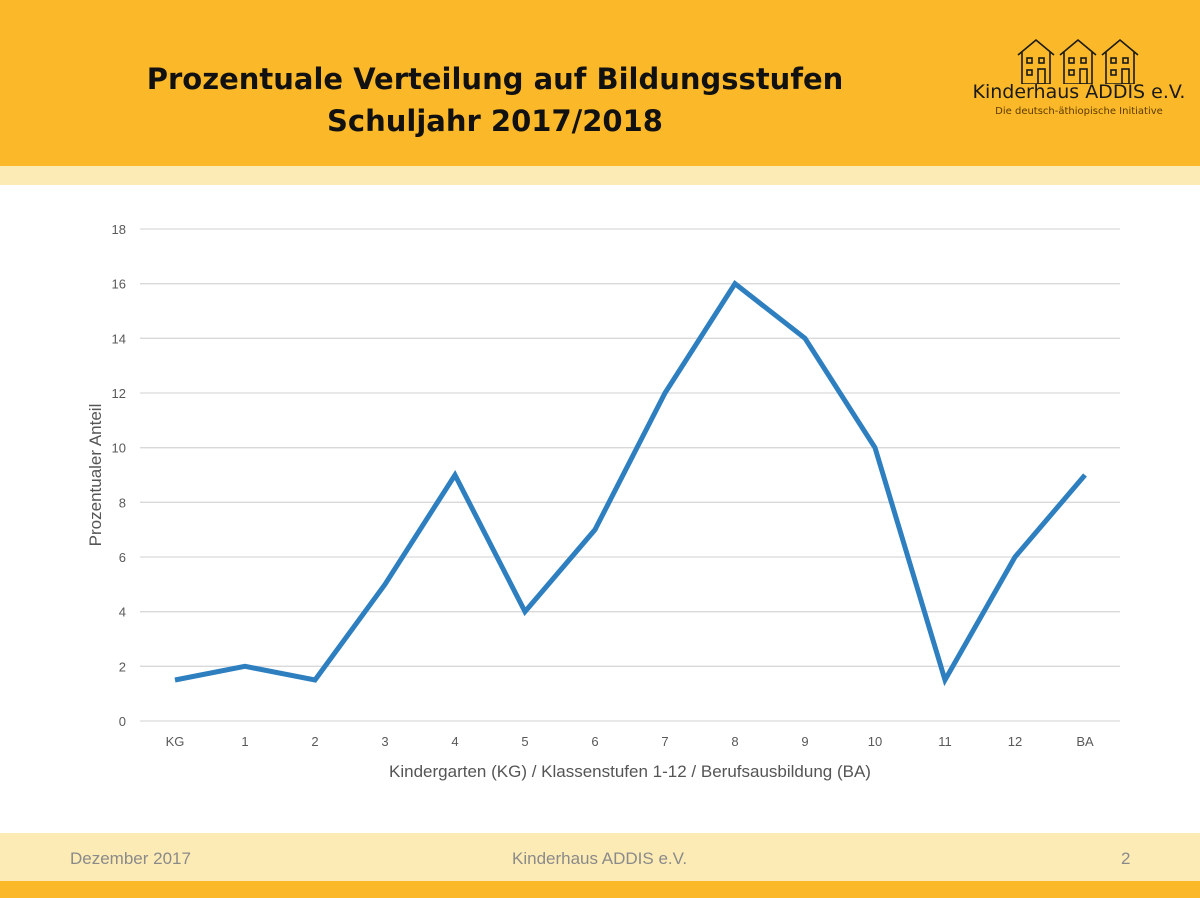  Describe the element at coordinates (119, 284) in the screenshot. I see `y-tick-label: 16` at that location.